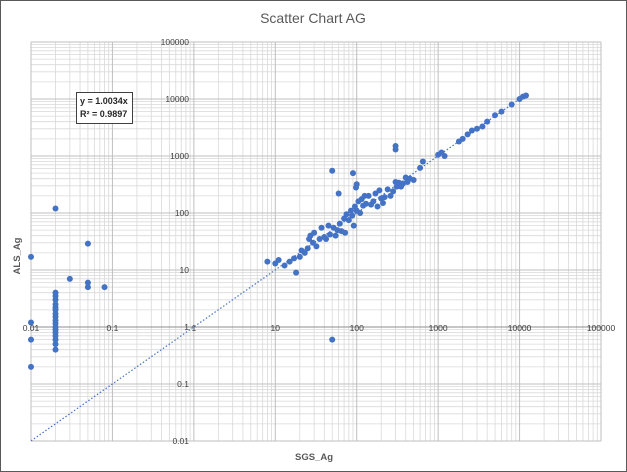 This screenshot has width=627, height=472. I want to click on x-tick-label: 1000, so click(438, 328).